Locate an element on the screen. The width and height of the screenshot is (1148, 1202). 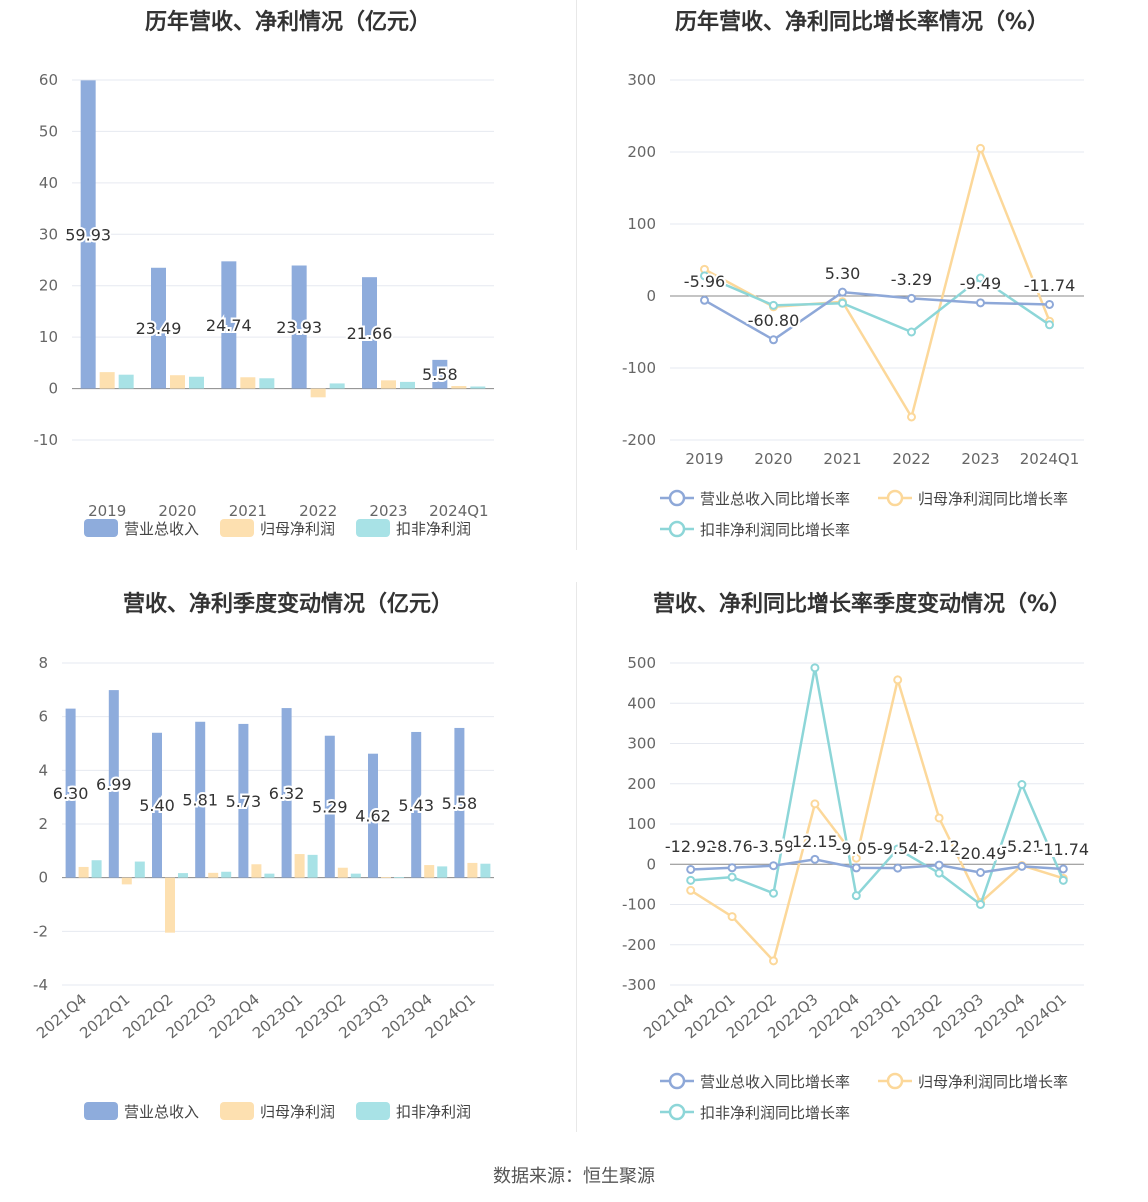
y-tick-label: 10 is located at coordinates (48, 337).